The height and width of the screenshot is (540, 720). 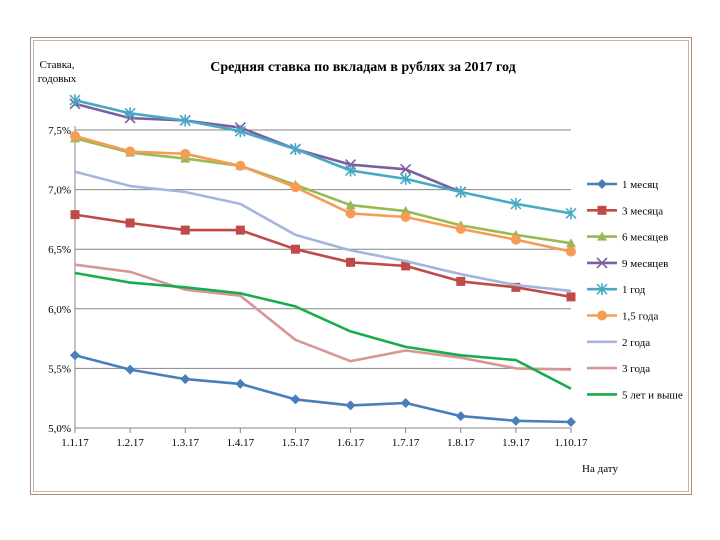 What do you see at coordinates (652, 395) in the screenshot?
I see `legend-label: 5 лет и выше` at bounding box center [652, 395].